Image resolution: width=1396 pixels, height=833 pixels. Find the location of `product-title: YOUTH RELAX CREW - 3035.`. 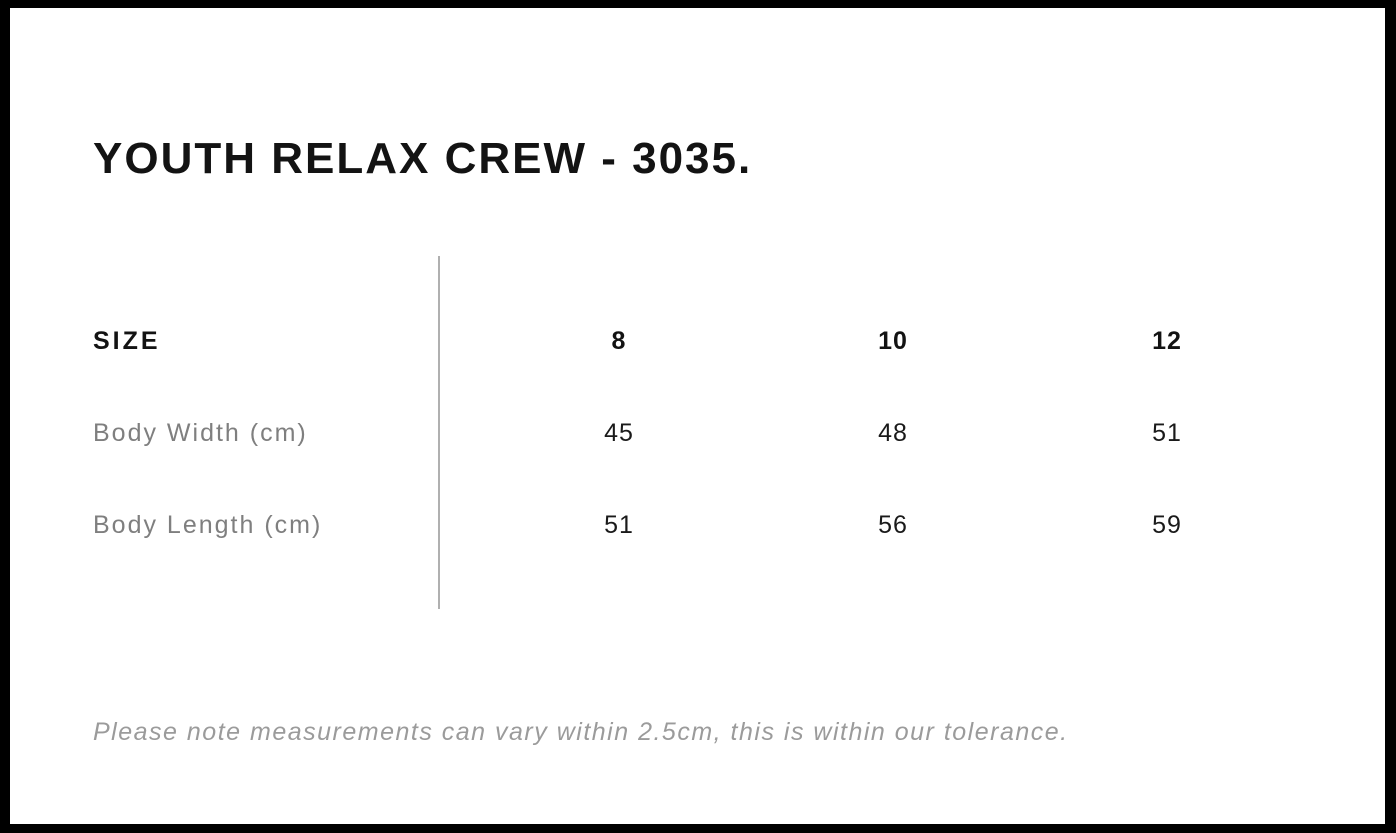

product-title: YOUTH RELAX CREW - 3035. is located at coordinates (423, 159).